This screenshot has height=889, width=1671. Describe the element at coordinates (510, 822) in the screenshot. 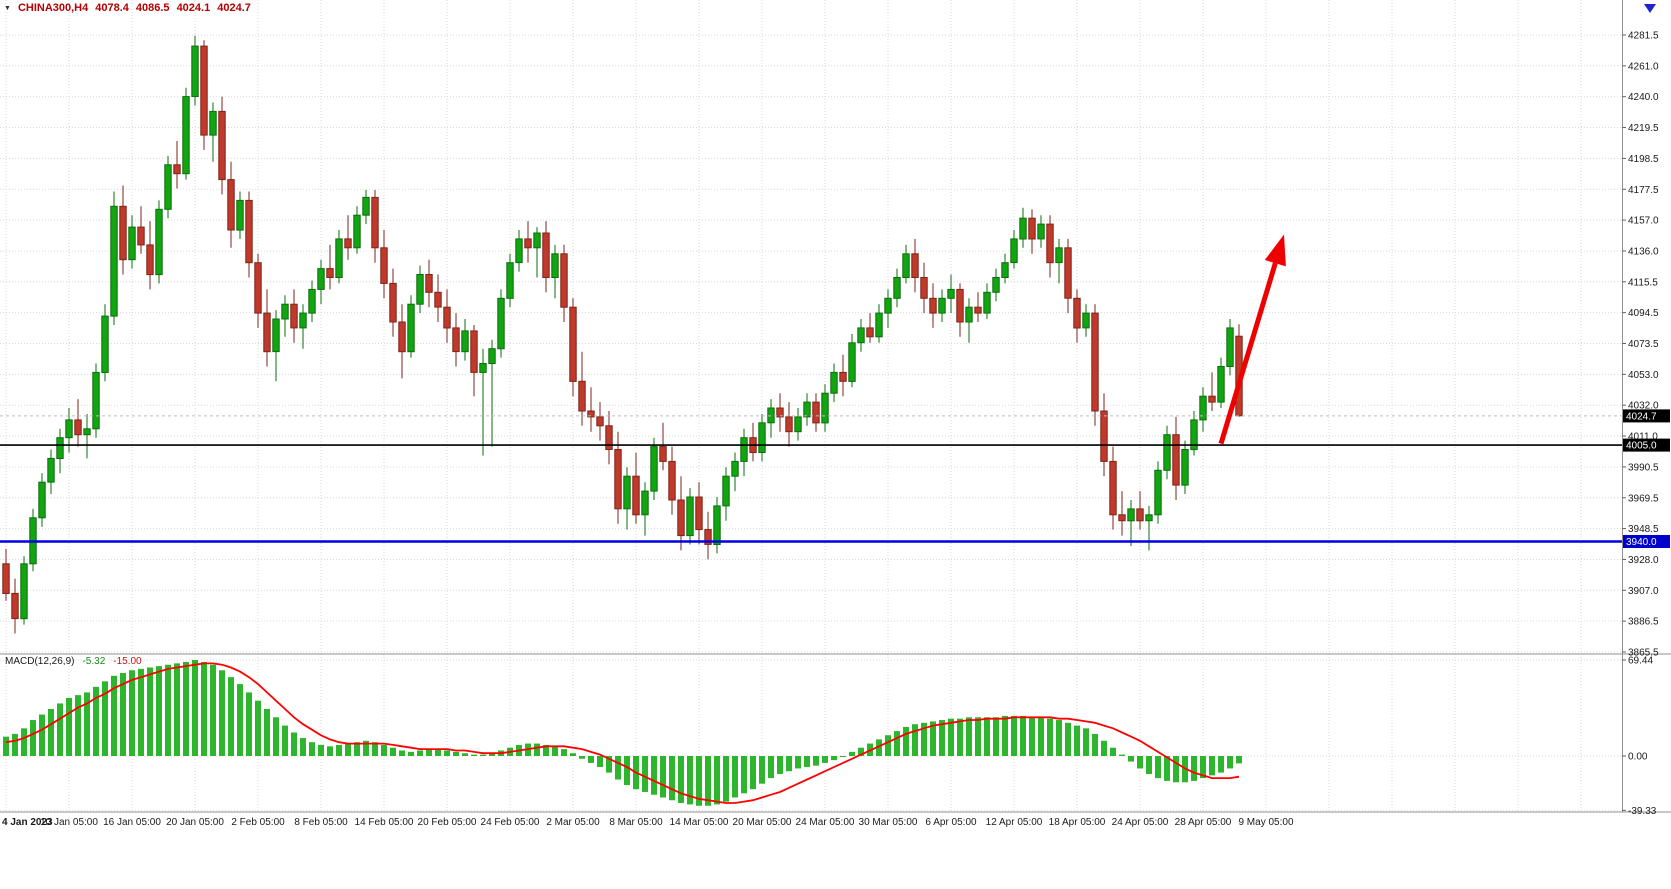

I see `time-axis-label: 24 Feb 05:00` at that location.